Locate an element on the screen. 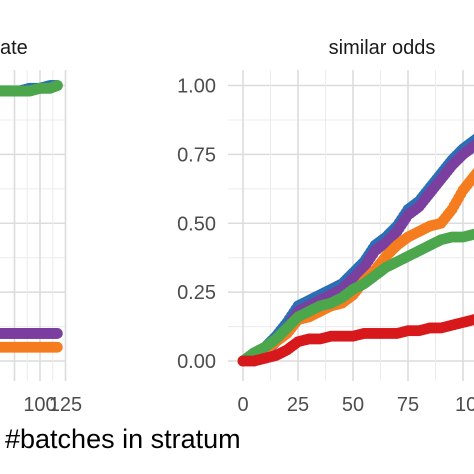 Image resolution: width=474 pixels, height=474 pixels. y-tick-labels-right: 0.00 0.25 0.50 0.75 1.00 is located at coordinates (196, 225).